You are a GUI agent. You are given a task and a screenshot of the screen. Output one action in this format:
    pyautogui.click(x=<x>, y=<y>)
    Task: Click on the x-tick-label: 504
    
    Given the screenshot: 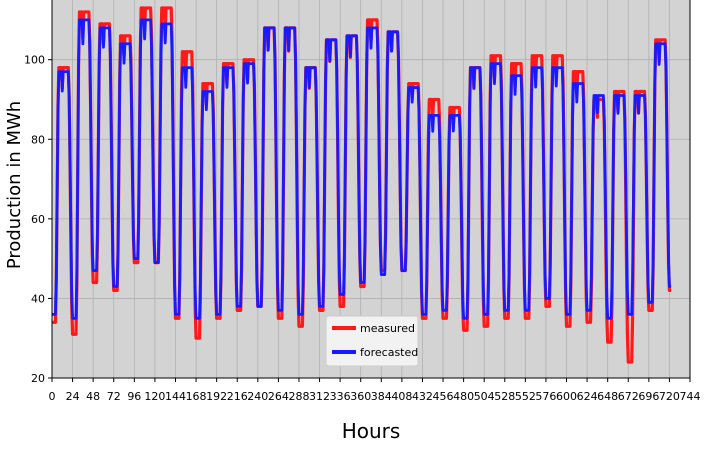 What is the action you would take?
    pyautogui.click(x=484, y=396)
    